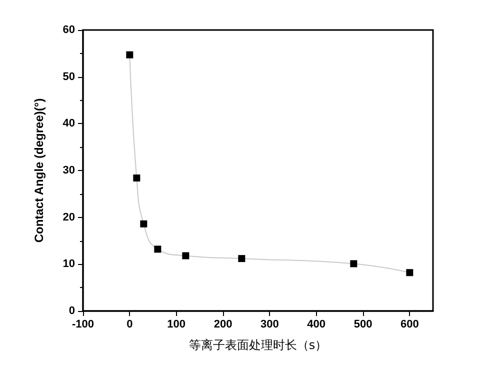 The height and width of the screenshot is (369, 479). Describe the element at coordinates (316, 324) in the screenshot. I see `x-tick-label: 400` at that location.